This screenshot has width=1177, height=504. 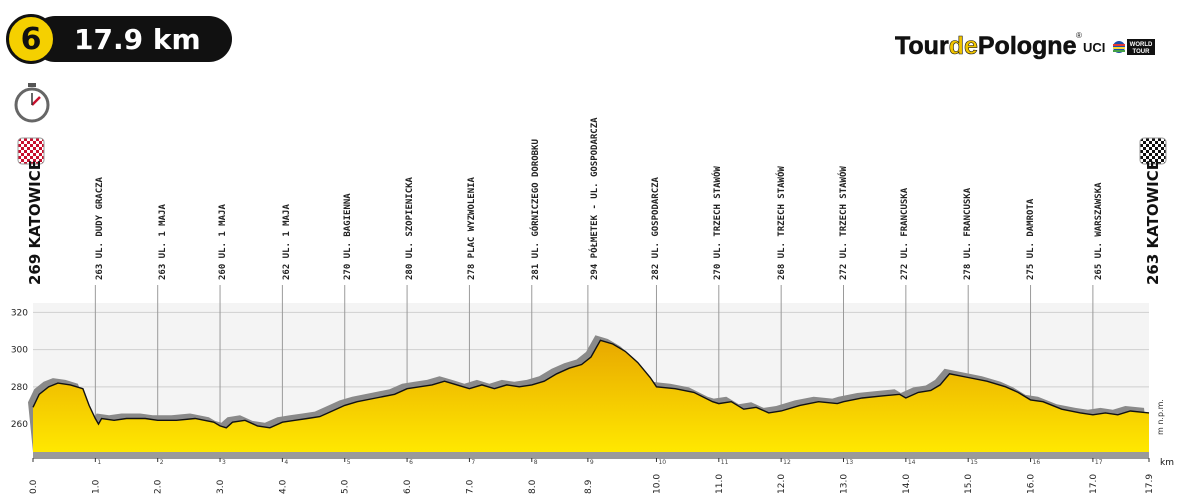 I want to click on stopwatch-icon, so click(x=32, y=103).